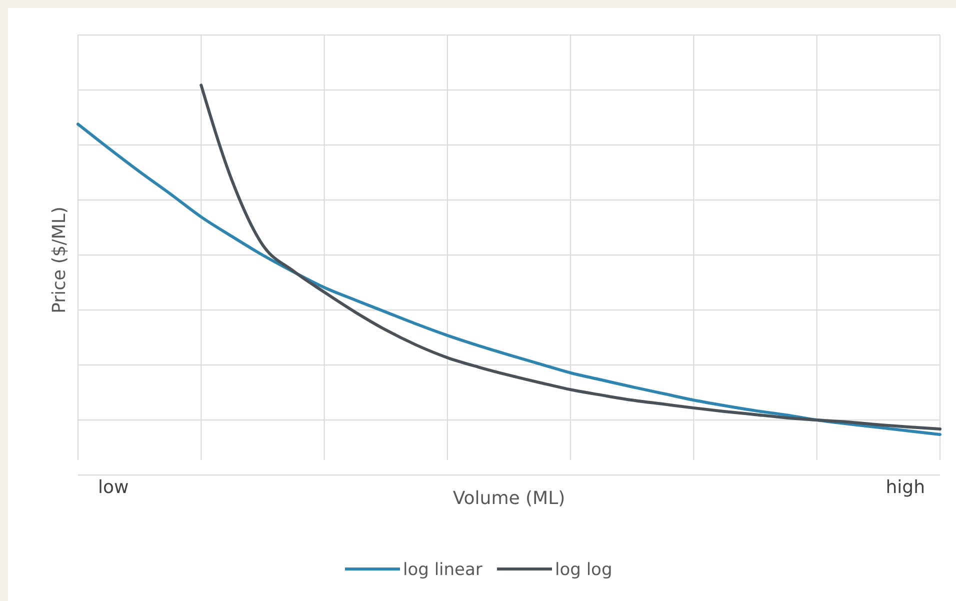  I want to click on legend-label: log log, so click(583, 570).